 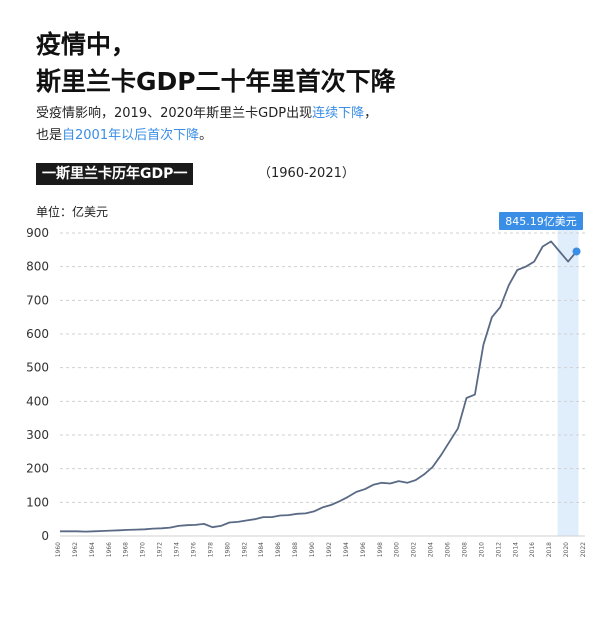 What do you see at coordinates (397, 549) in the screenshot?
I see `x-tick-label: 2000` at bounding box center [397, 549].